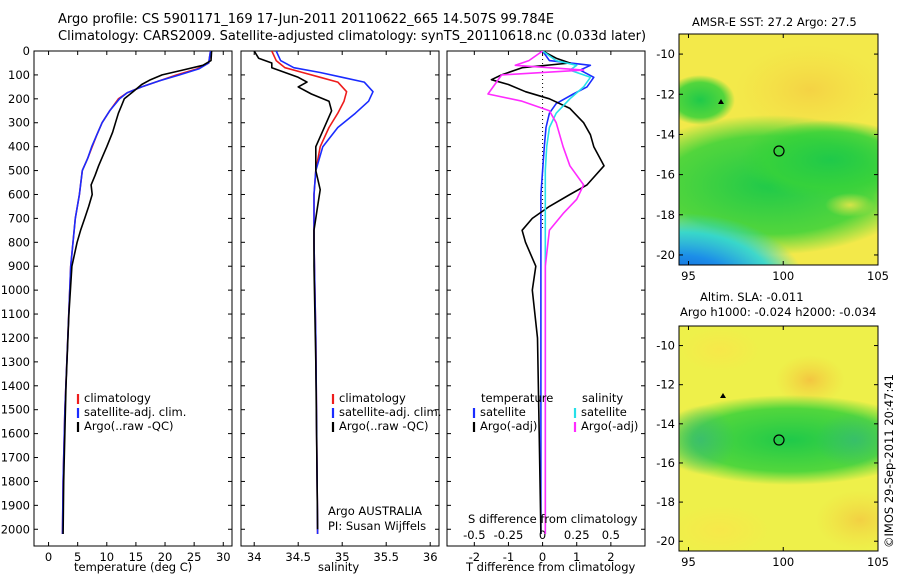 This screenshot has height=580, width=900. What do you see at coordinates (752, 297) in the screenshot?
I see `sla-map-title-line1: Altim. SLA: -0.011` at bounding box center [752, 297].